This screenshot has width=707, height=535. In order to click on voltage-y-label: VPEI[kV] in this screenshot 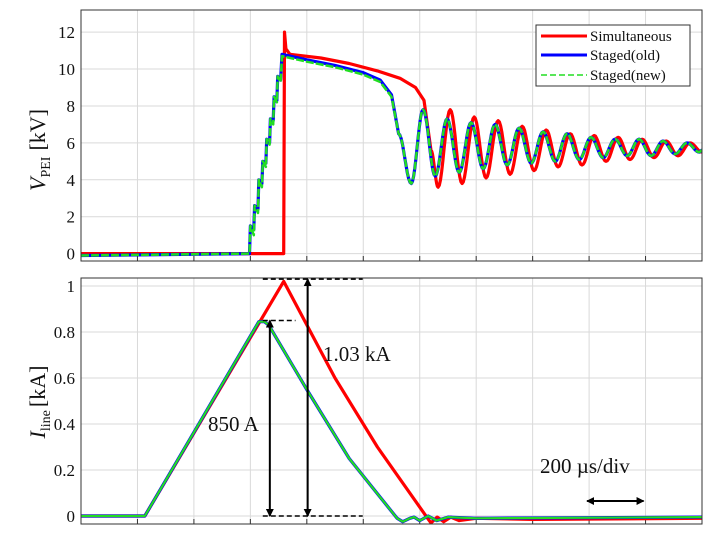, I will do `click(39, 150)`.